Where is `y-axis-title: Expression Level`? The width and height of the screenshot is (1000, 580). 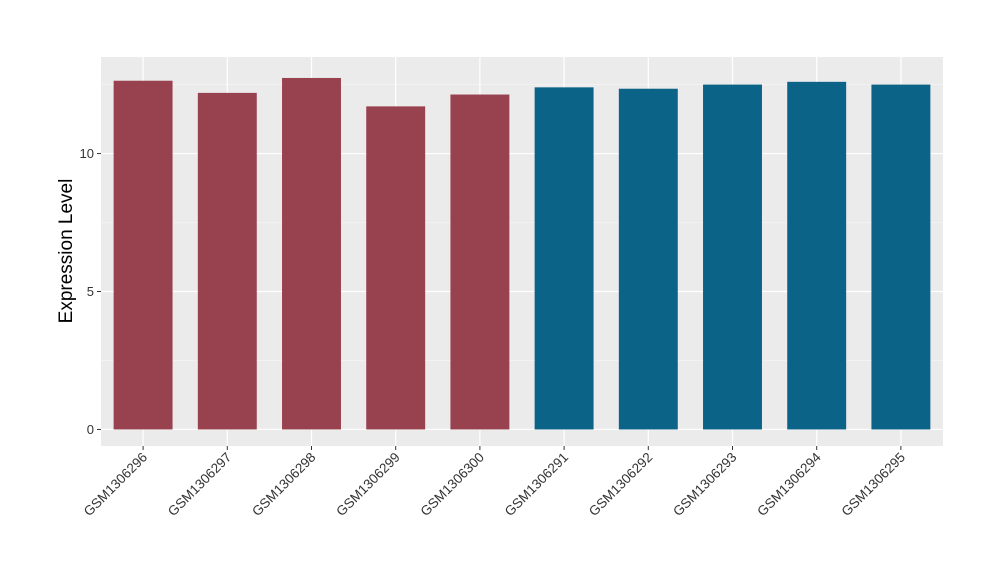 y-axis-title: Expression Level is located at coordinates (66, 251).